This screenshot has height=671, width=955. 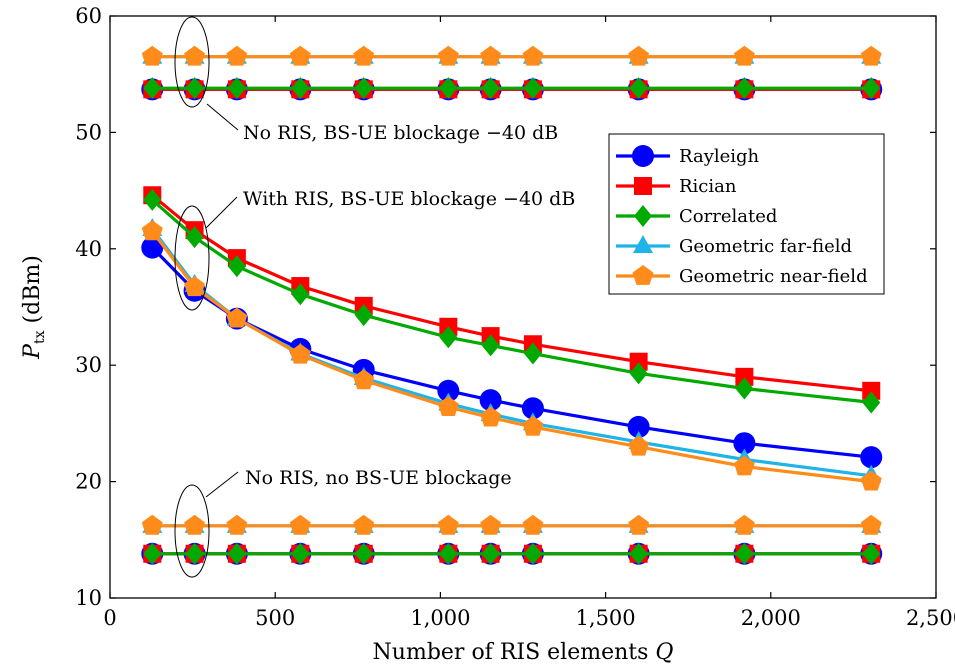 What do you see at coordinates (400, 133) in the screenshot?
I see `annotation-text: No RIS, BS-UE blockage −40 dB` at bounding box center [400, 133].